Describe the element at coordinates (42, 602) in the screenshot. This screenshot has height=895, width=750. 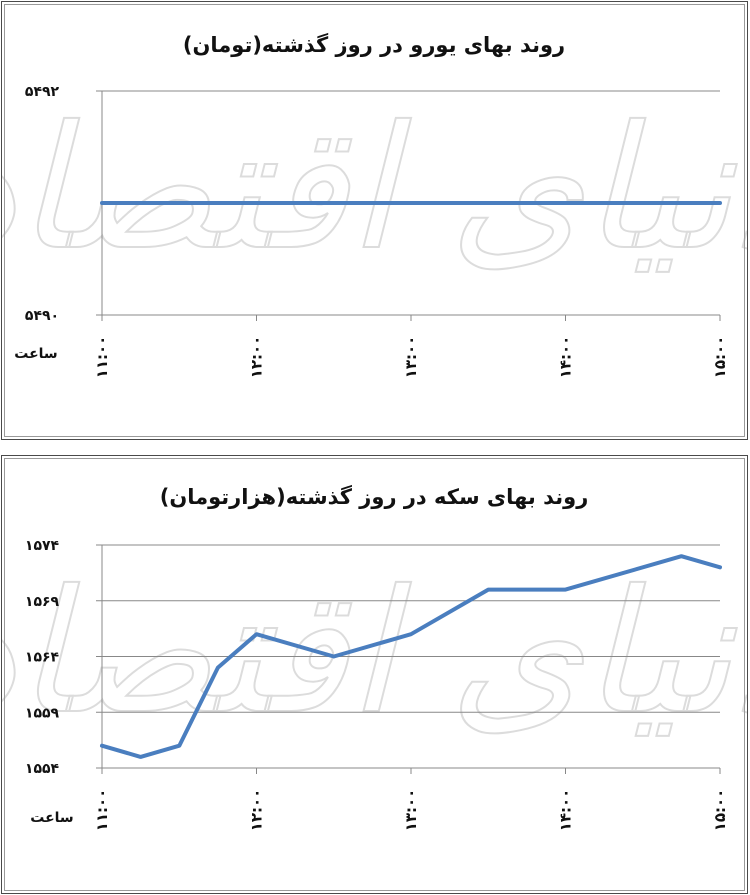
I see `y-tick-label: ۱۵۶۹` at that location.